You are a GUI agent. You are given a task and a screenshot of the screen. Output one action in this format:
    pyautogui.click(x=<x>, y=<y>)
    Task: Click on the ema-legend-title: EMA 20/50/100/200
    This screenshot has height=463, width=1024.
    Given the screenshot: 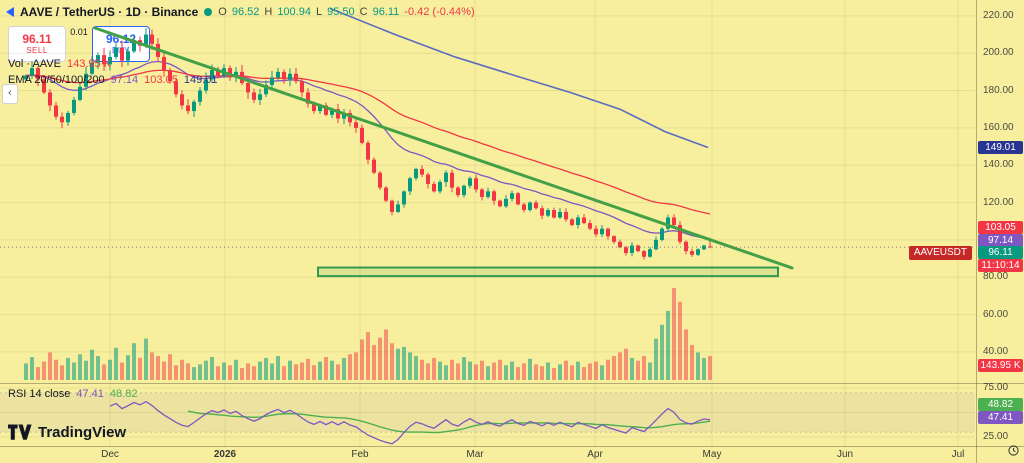 What is the action you would take?
    pyautogui.click(x=56, y=80)
    